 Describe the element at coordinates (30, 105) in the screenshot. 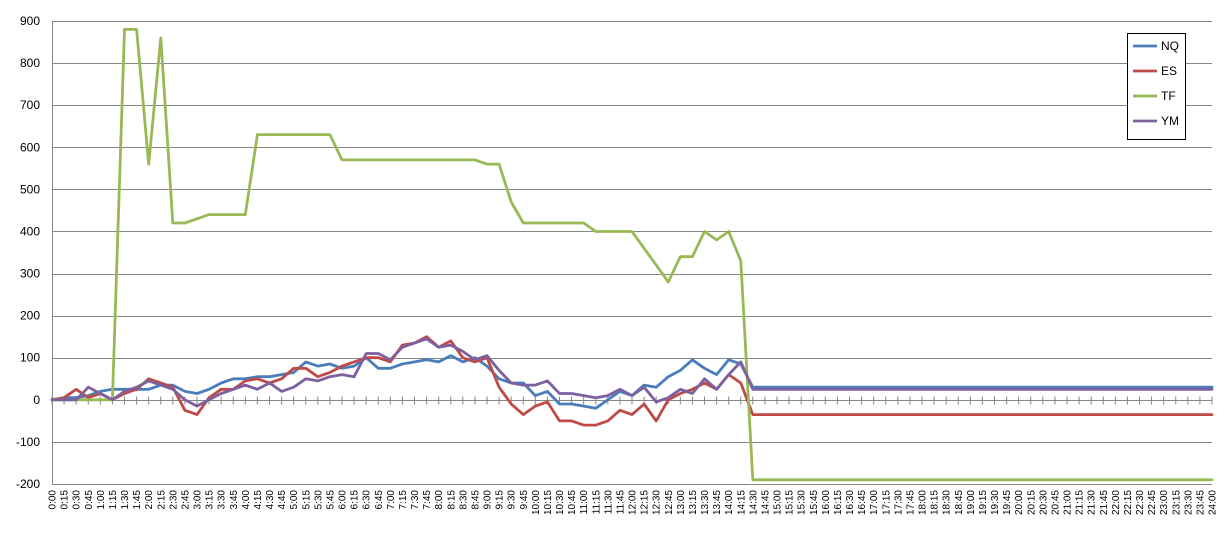

I see `y-tick-label: 700` at that location.